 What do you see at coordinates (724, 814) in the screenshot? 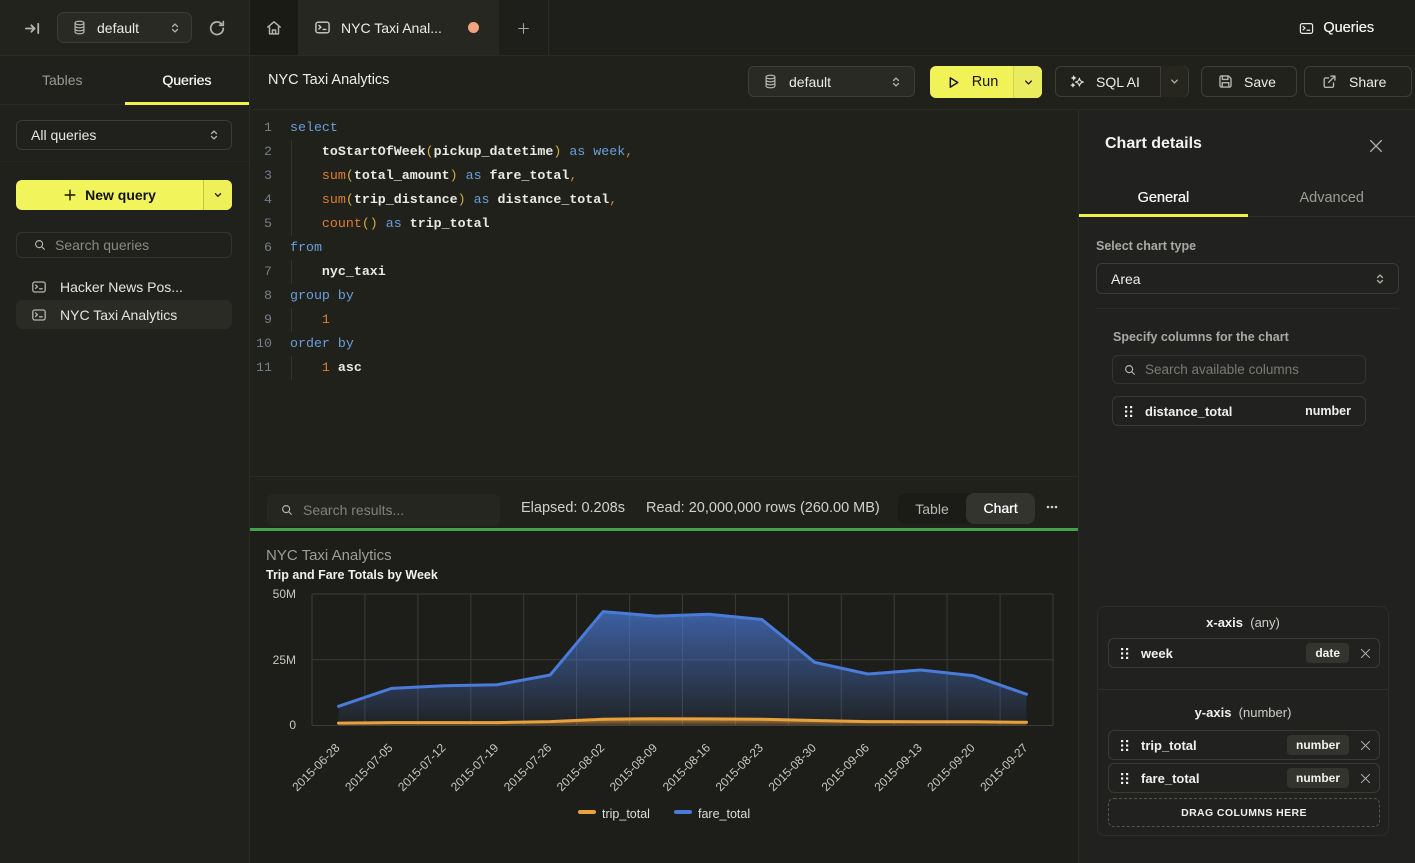
I see `svg-text: fare_total` at bounding box center [724, 814].